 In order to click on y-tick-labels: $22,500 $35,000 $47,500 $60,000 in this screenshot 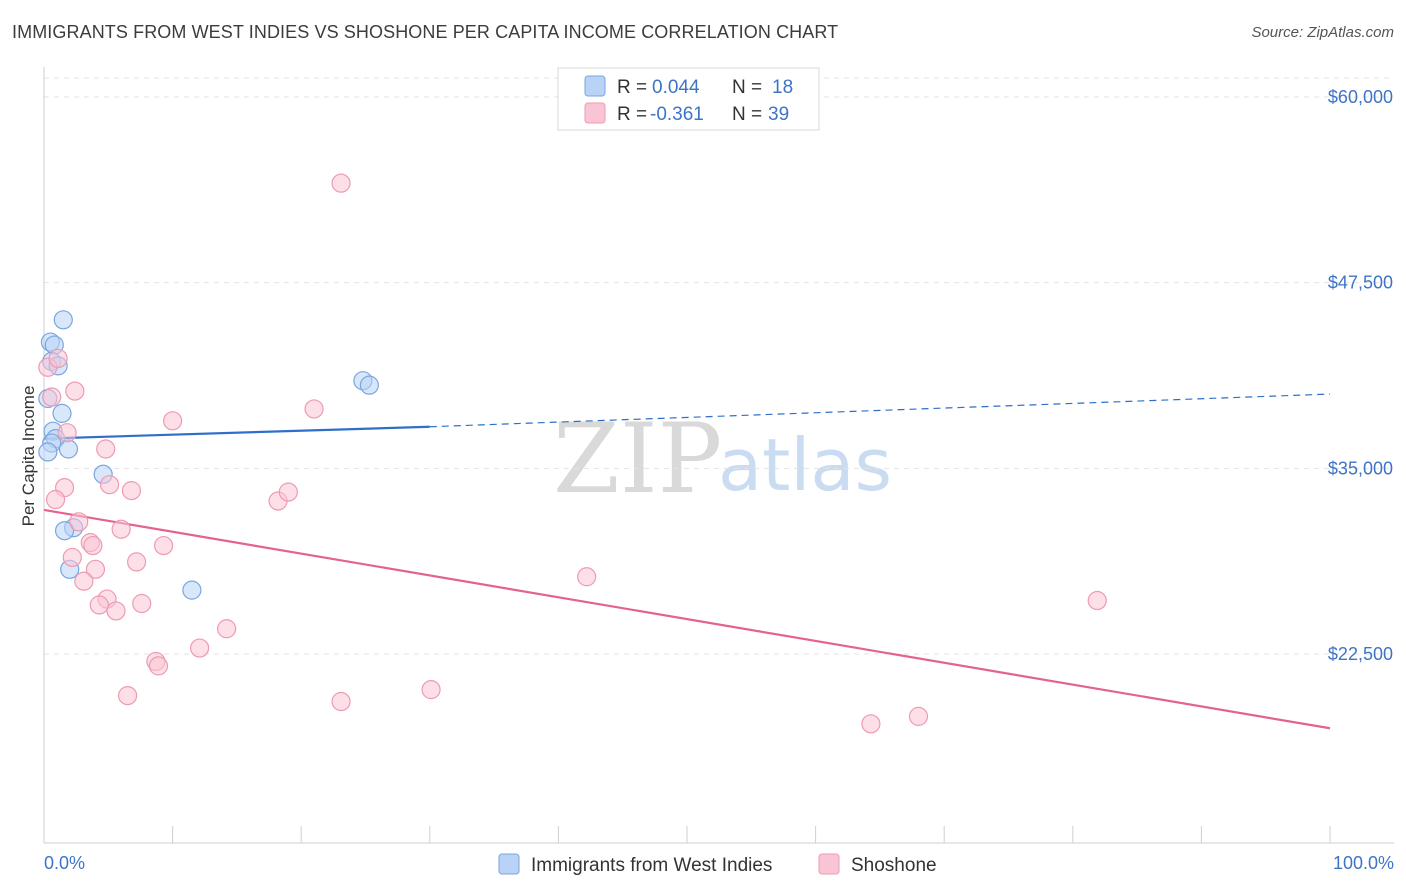, I will do `click(1360, 375)`.